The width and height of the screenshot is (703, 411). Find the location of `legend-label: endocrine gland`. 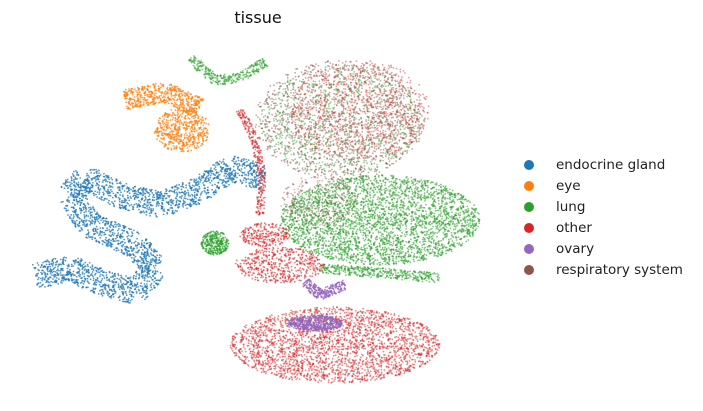

legend-label: endocrine gland is located at coordinates (611, 164).